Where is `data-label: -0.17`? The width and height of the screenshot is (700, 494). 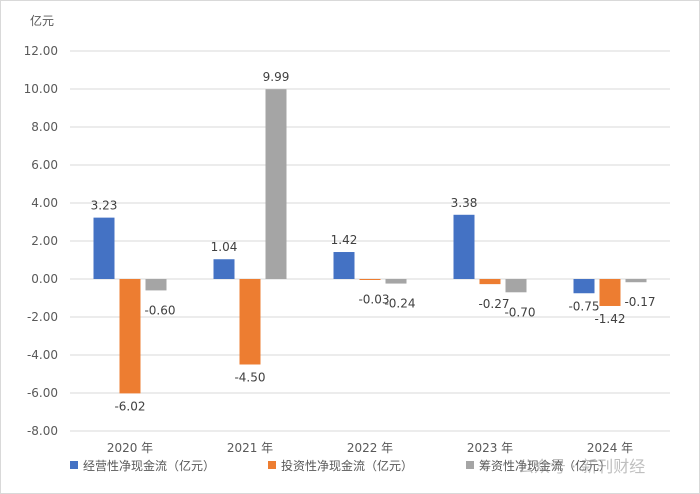 data-label: -0.17 is located at coordinates (639, 302).